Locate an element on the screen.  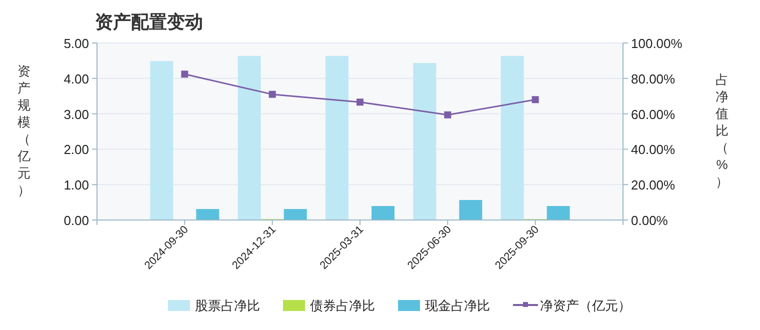
y-tick-label: 4.00 is located at coordinates (76, 78).